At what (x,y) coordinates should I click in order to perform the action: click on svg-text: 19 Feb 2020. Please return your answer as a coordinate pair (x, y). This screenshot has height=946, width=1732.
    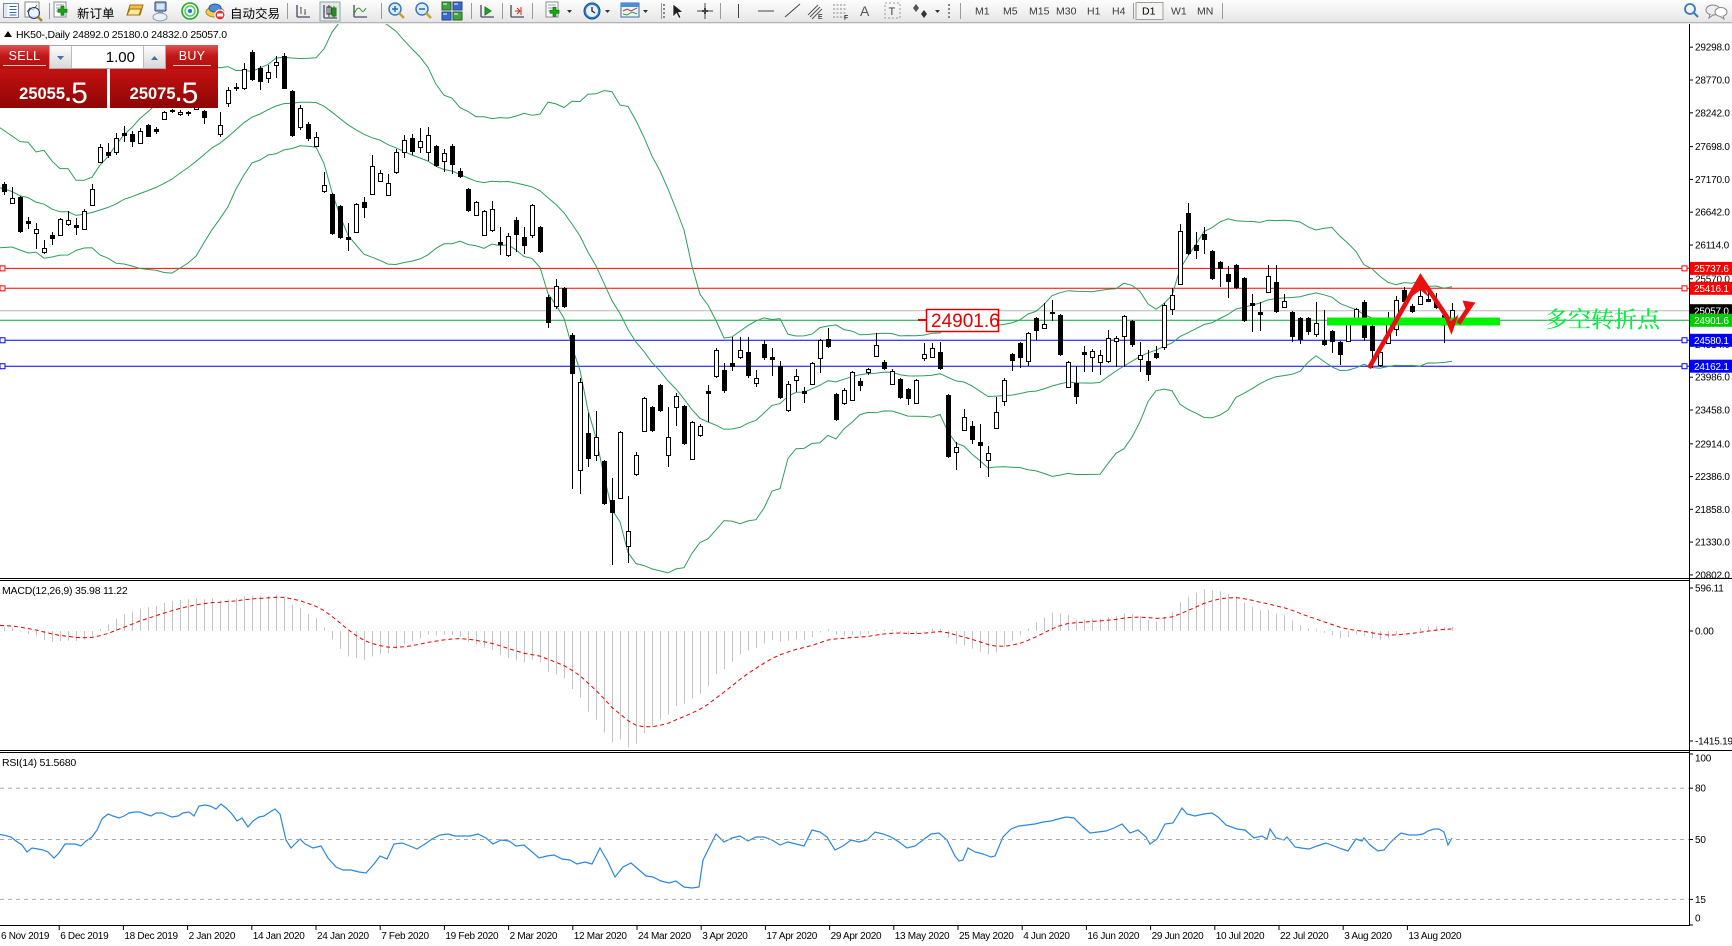
    Looking at the image, I should click on (472, 936).